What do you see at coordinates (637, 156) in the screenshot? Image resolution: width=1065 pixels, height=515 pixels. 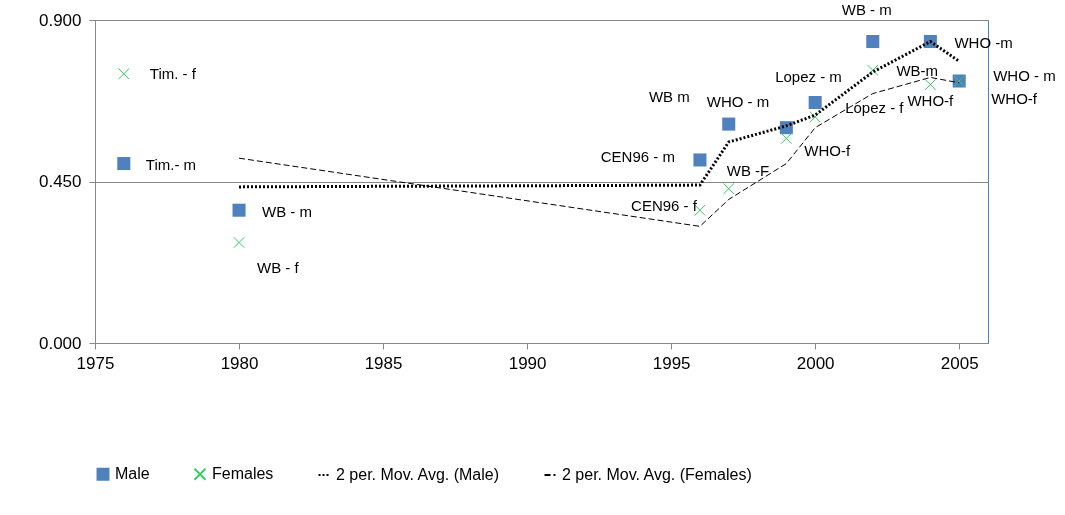 I see `annotation: CEN96 - m` at bounding box center [637, 156].